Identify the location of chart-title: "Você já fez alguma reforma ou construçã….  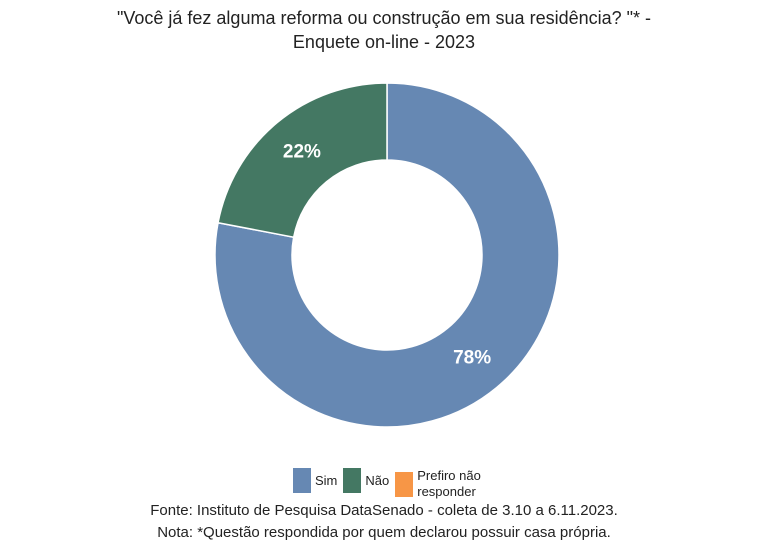
(384, 30).